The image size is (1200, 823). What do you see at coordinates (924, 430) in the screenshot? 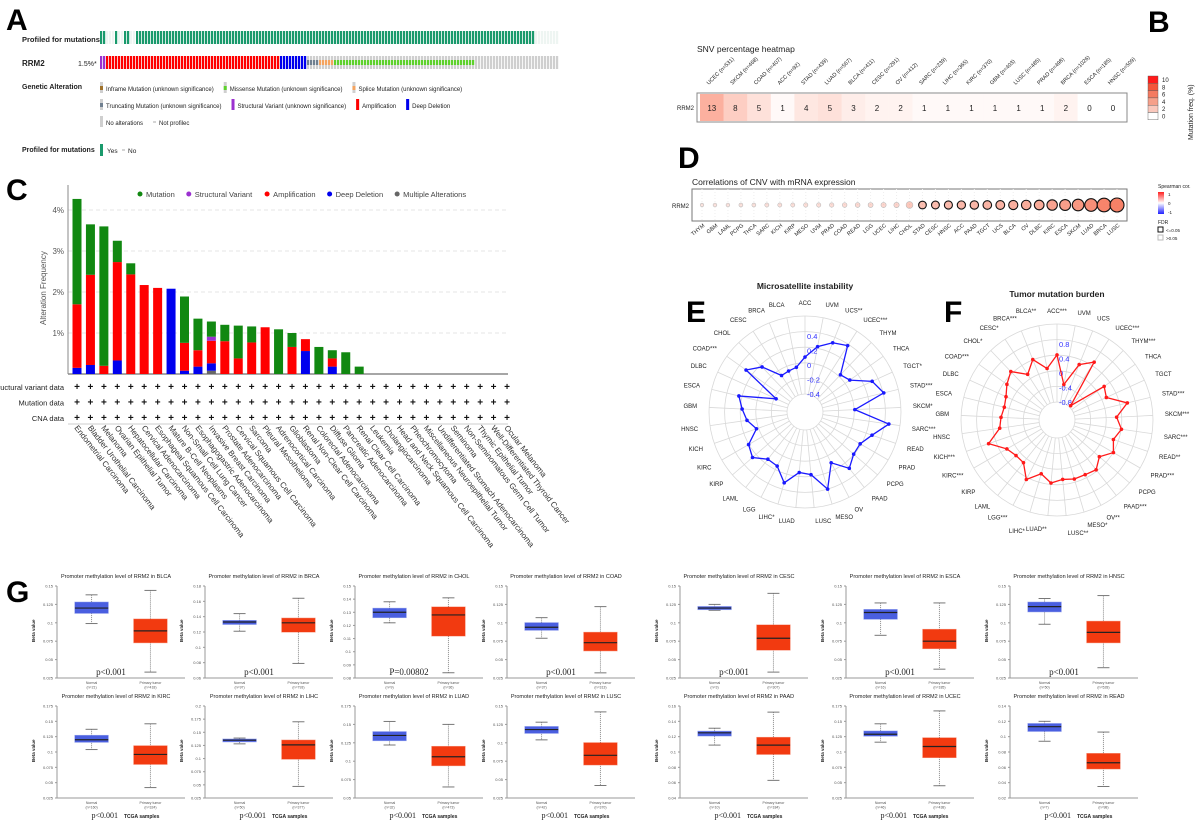
I see `radar-category-label: SARC***` at bounding box center [924, 430].